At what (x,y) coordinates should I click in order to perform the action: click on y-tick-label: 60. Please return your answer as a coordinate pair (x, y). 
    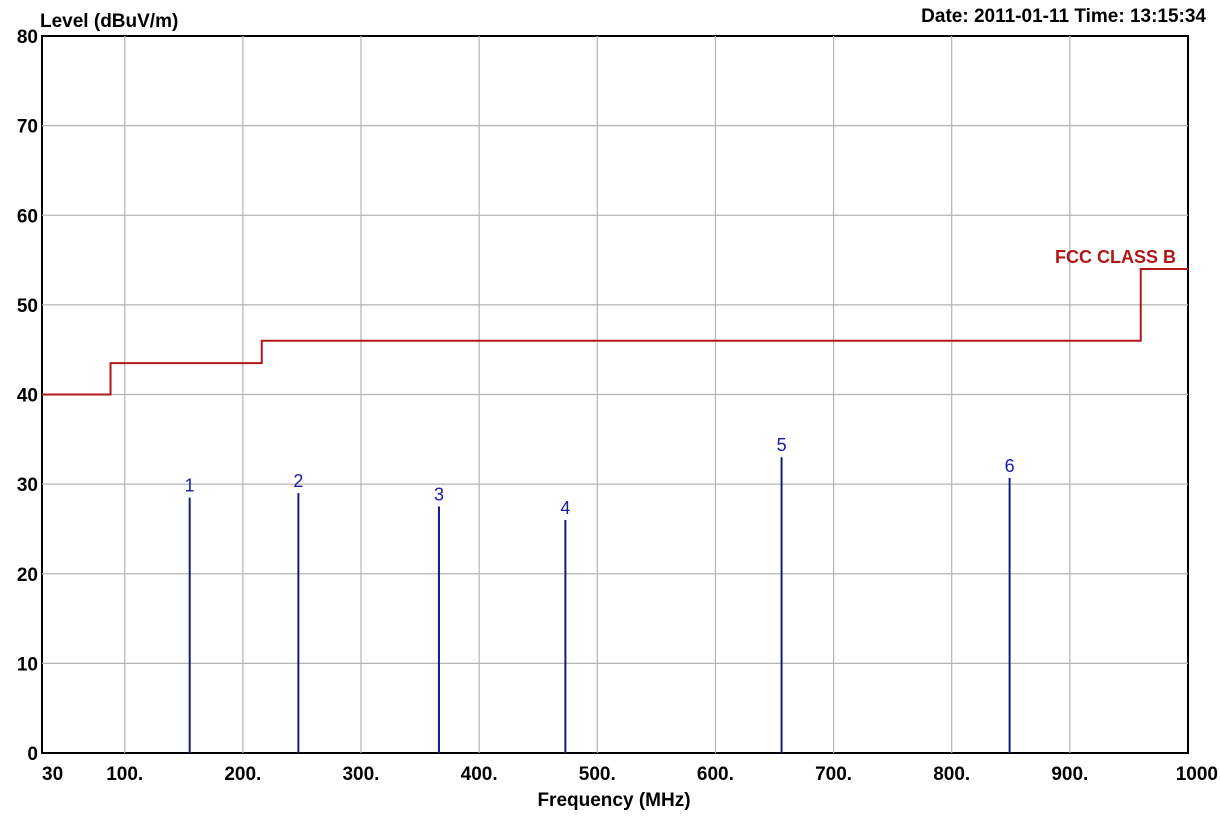
    Looking at the image, I should click on (27, 216).